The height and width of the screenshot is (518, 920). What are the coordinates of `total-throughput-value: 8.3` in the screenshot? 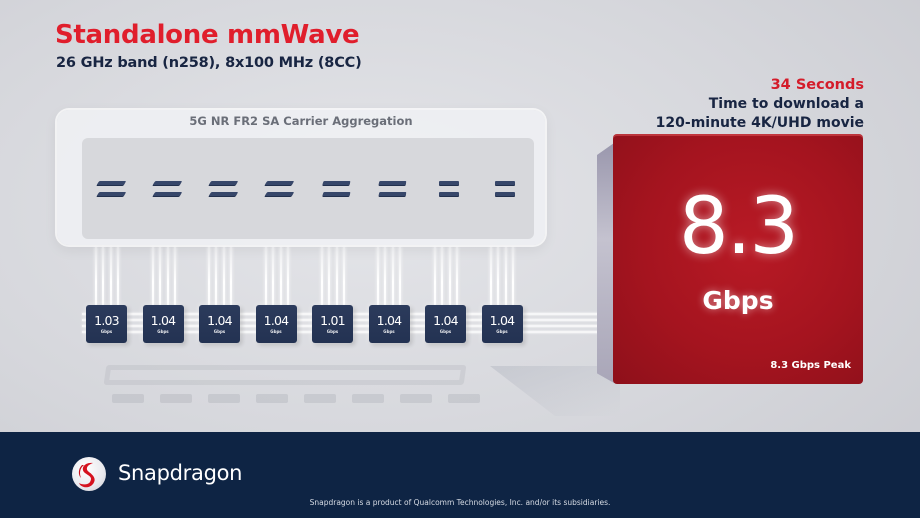 It's located at (738, 227).